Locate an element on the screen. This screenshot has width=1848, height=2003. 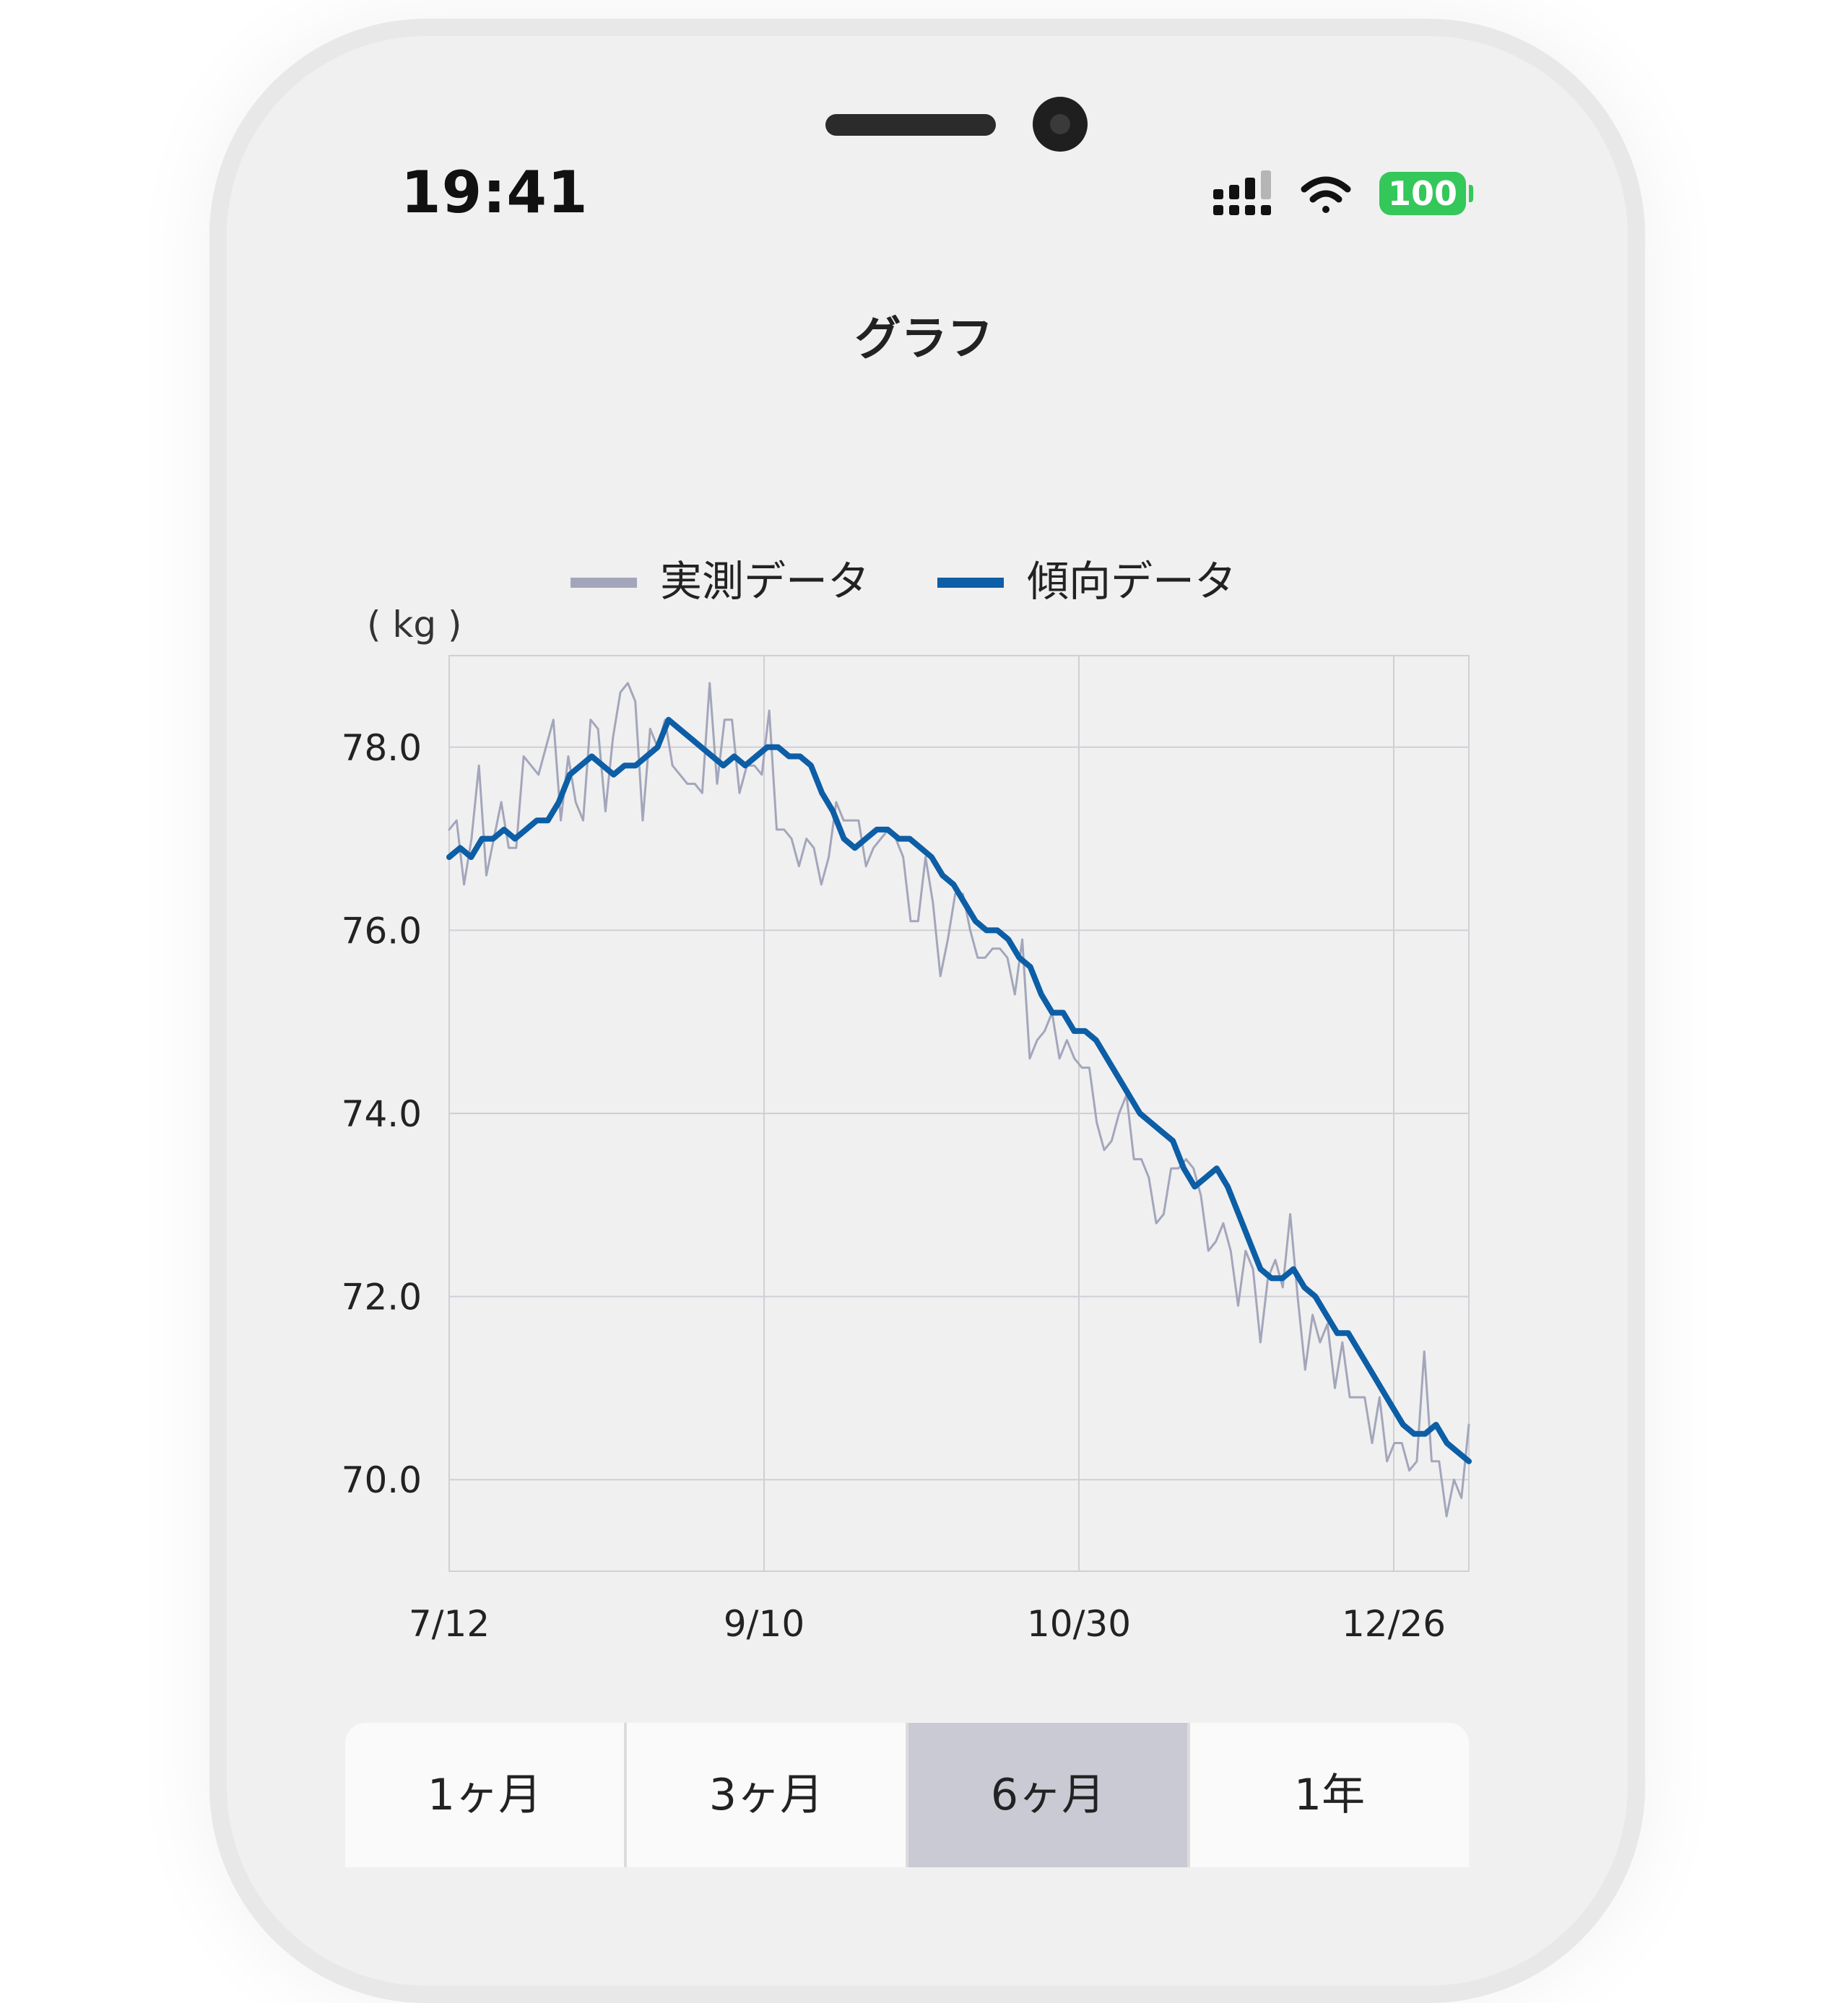
wifi-icon is located at coordinates (1326, 194).